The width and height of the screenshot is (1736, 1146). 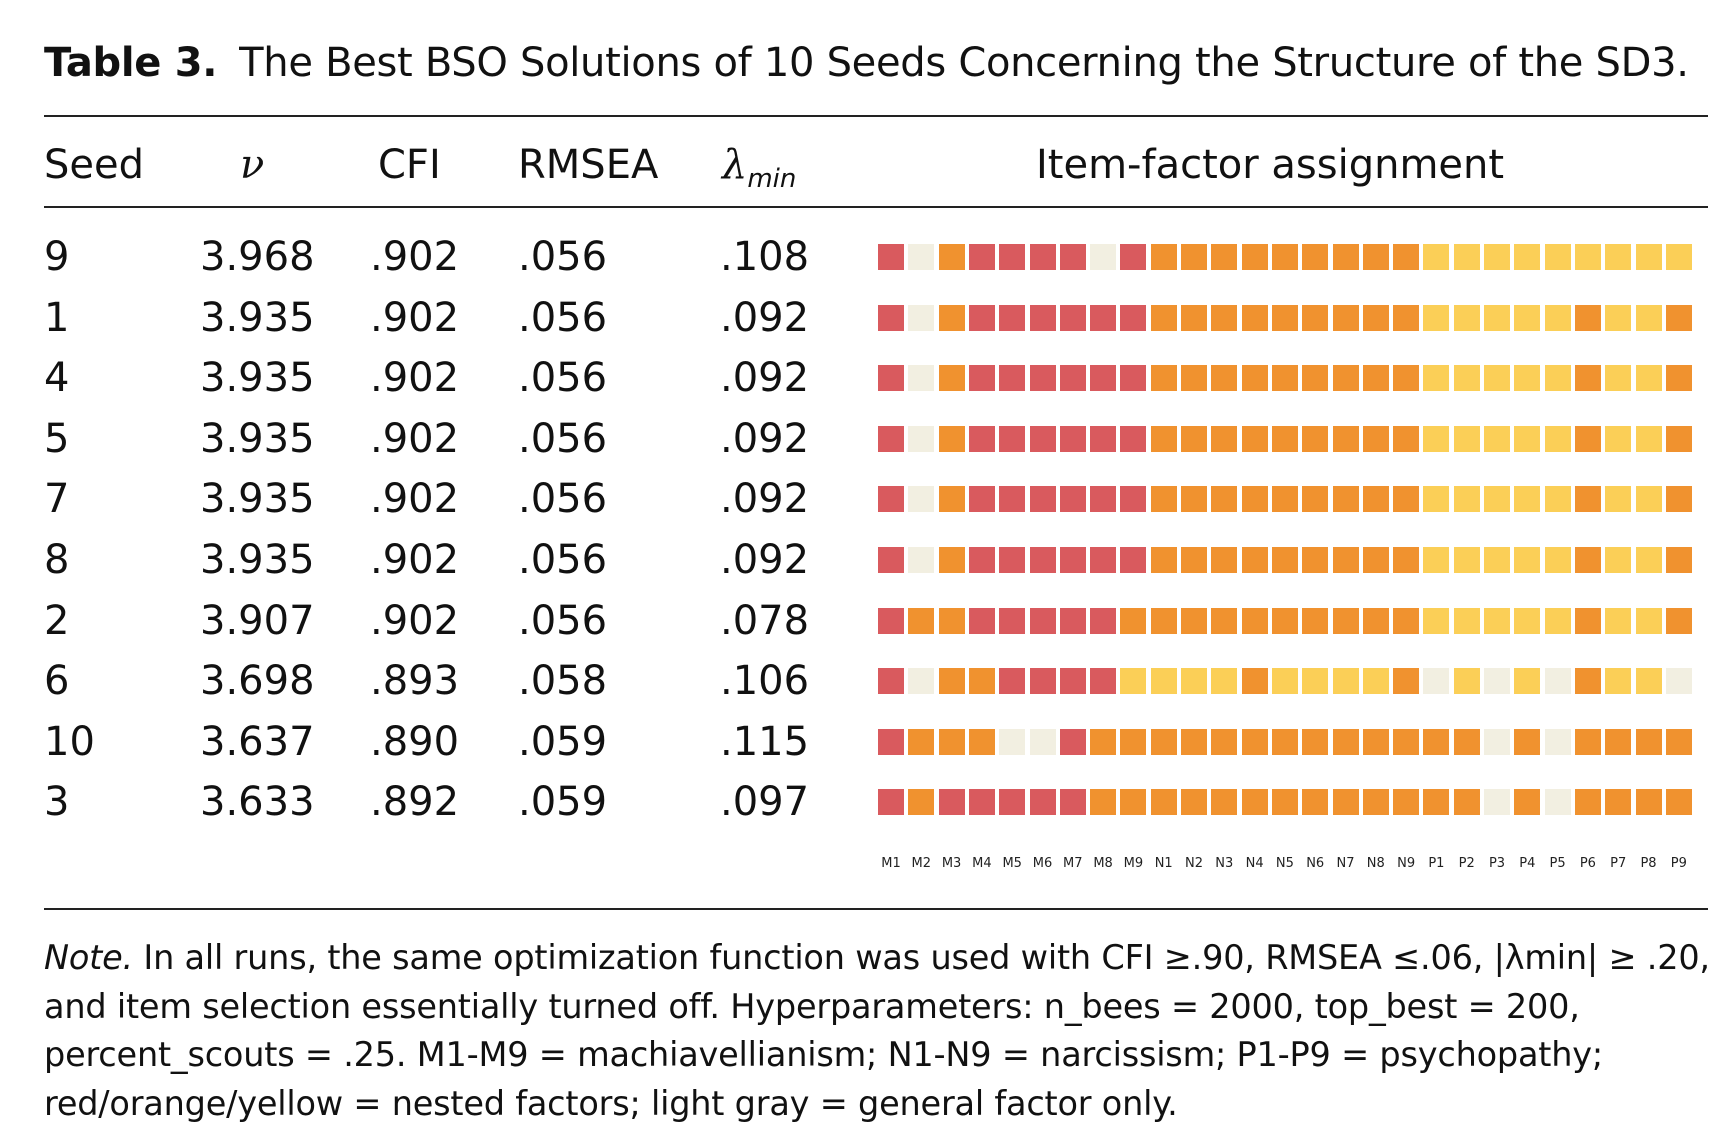 What do you see at coordinates (257, 741) in the screenshot?
I see `nu-cell: 3.637` at bounding box center [257, 741].